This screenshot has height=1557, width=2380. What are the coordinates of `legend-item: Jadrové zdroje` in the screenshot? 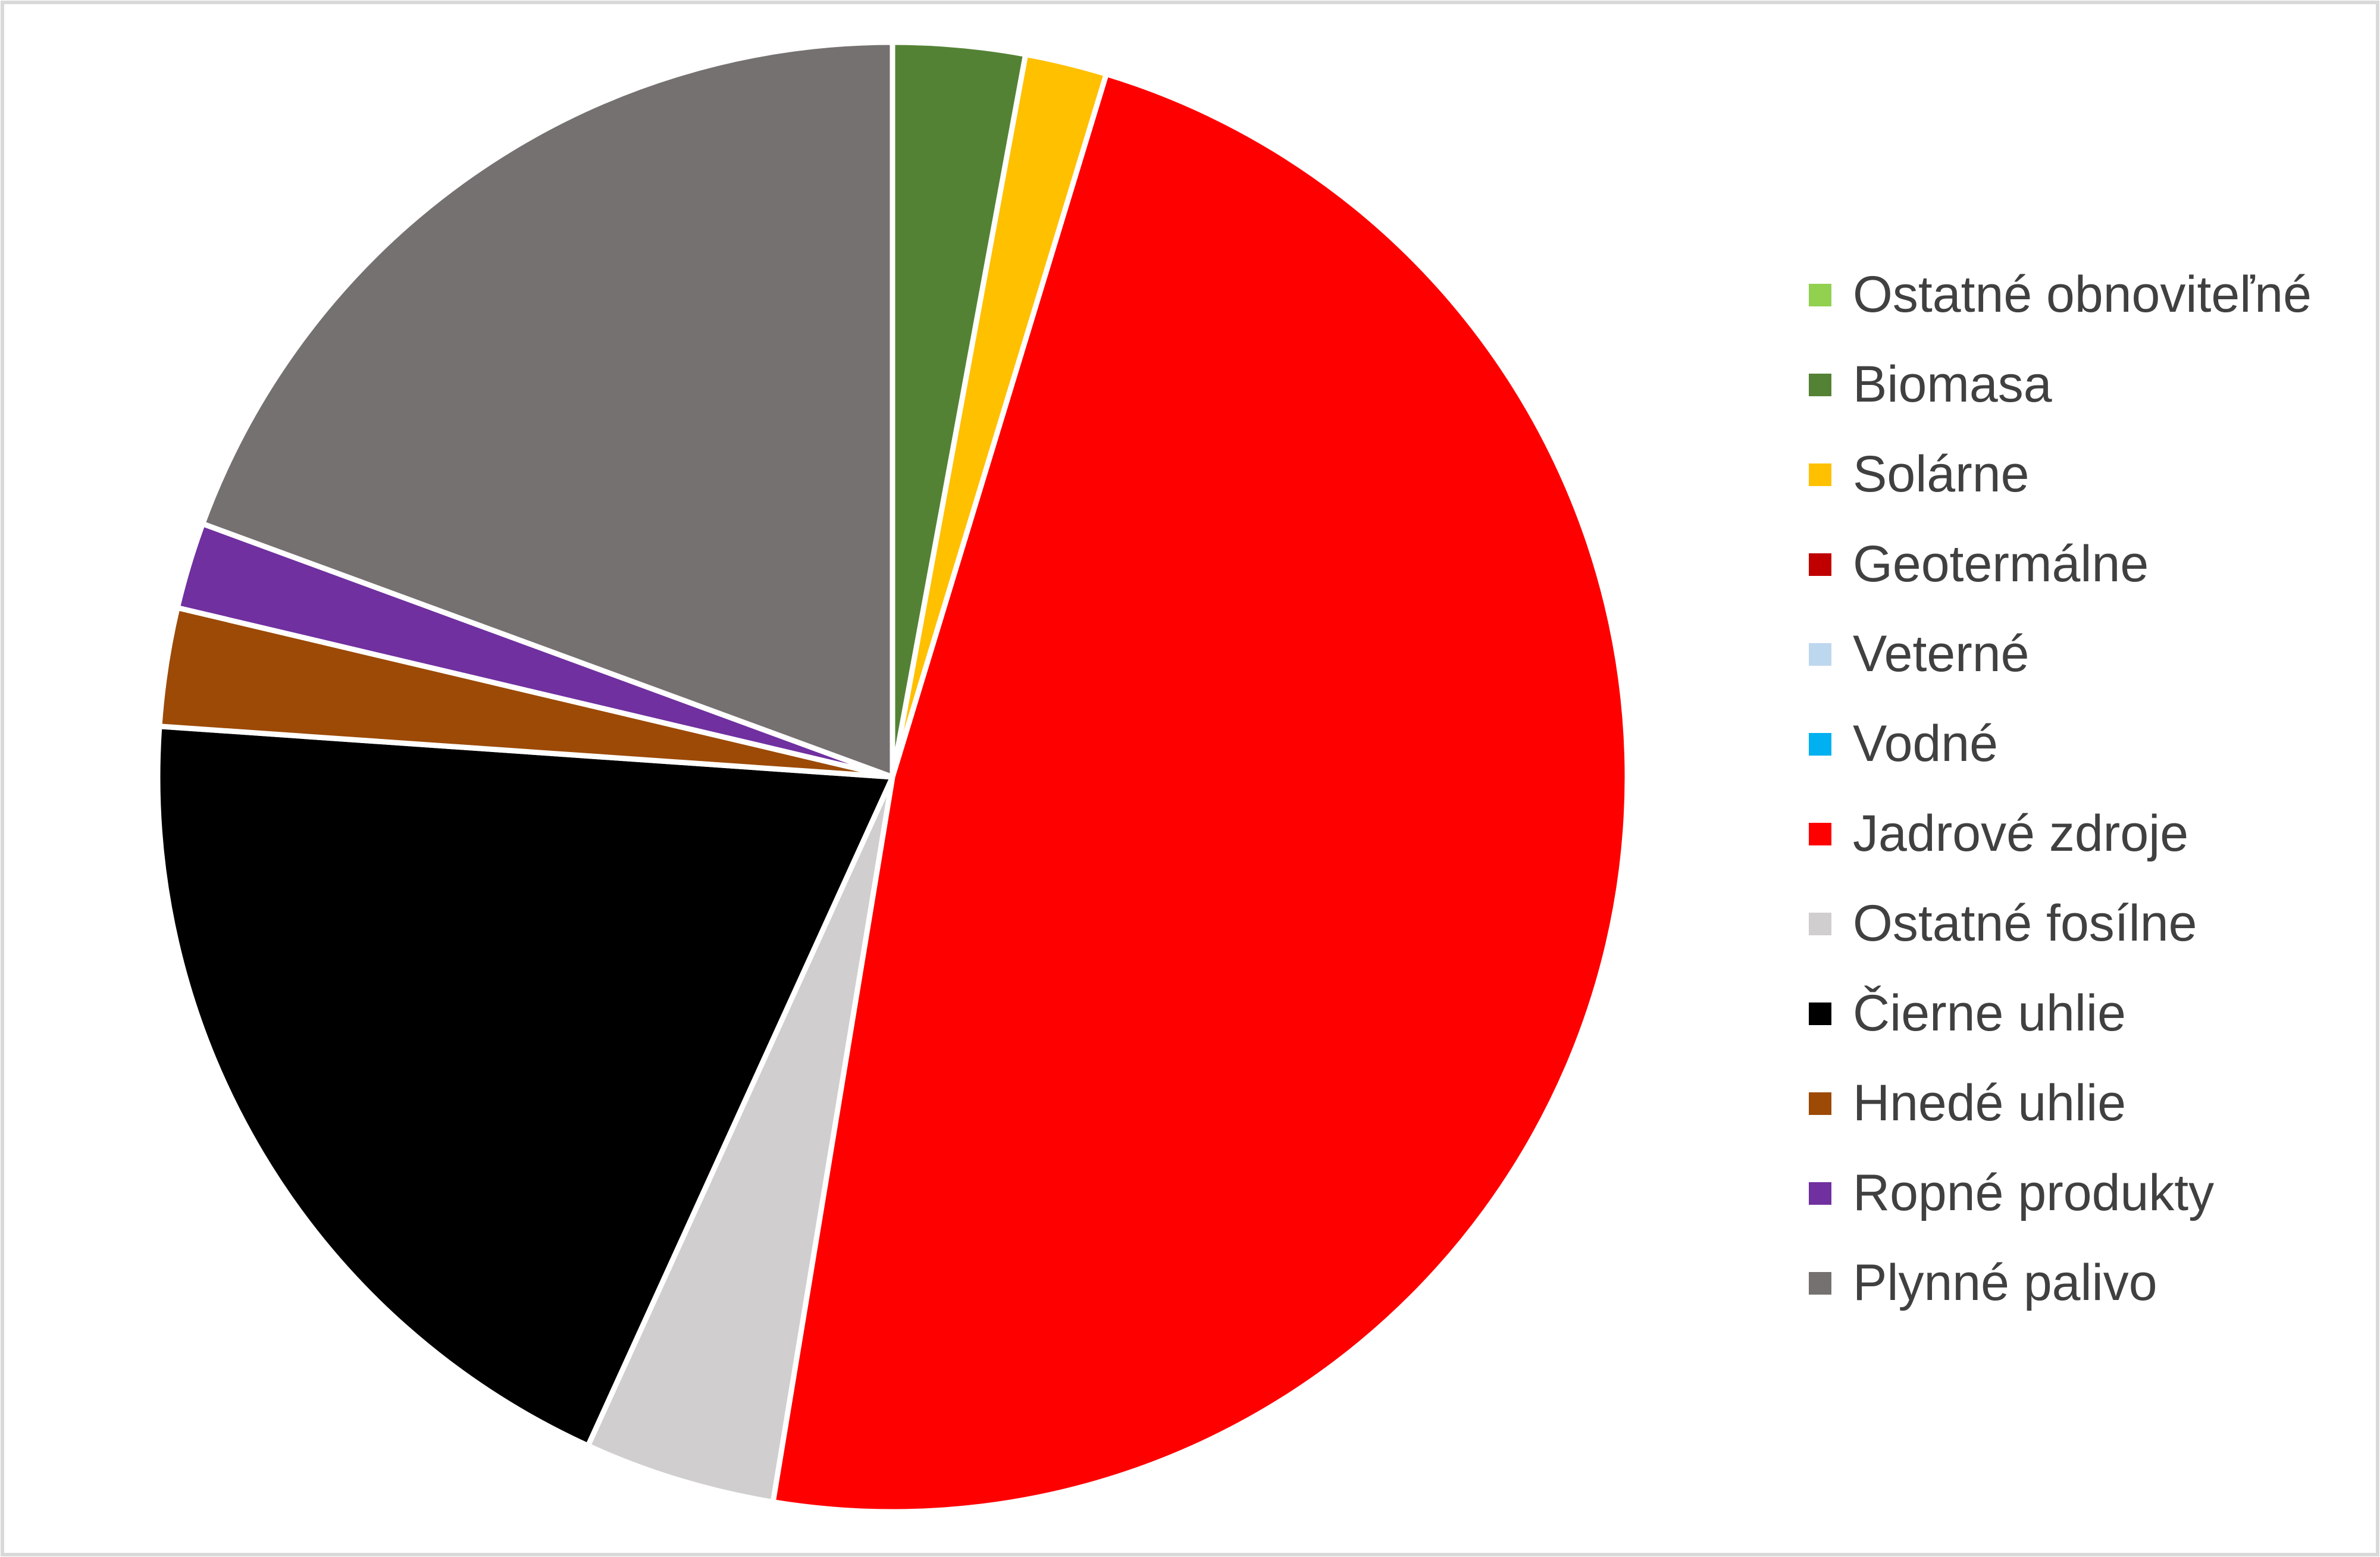 It's located at (2060, 834).